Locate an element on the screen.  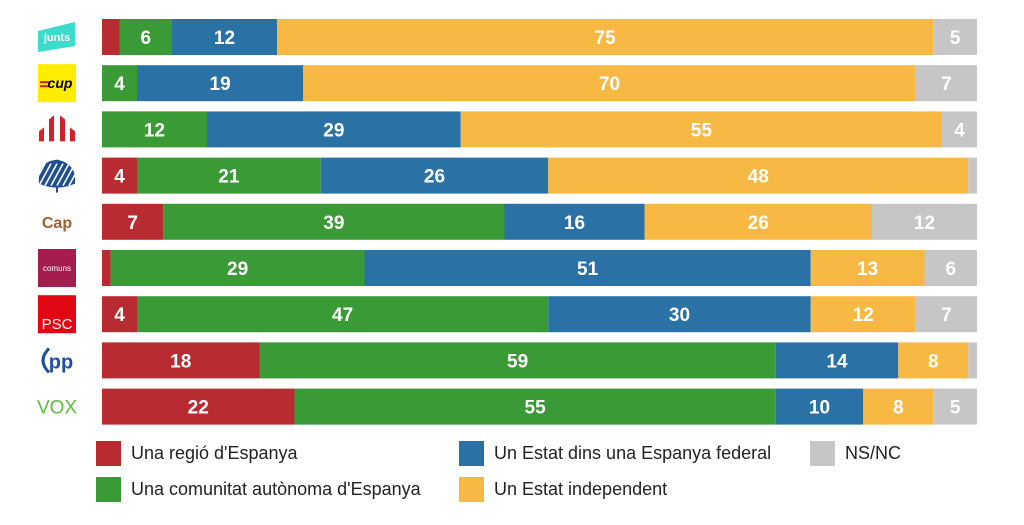
legend-swatch-regio is located at coordinates (108, 453).